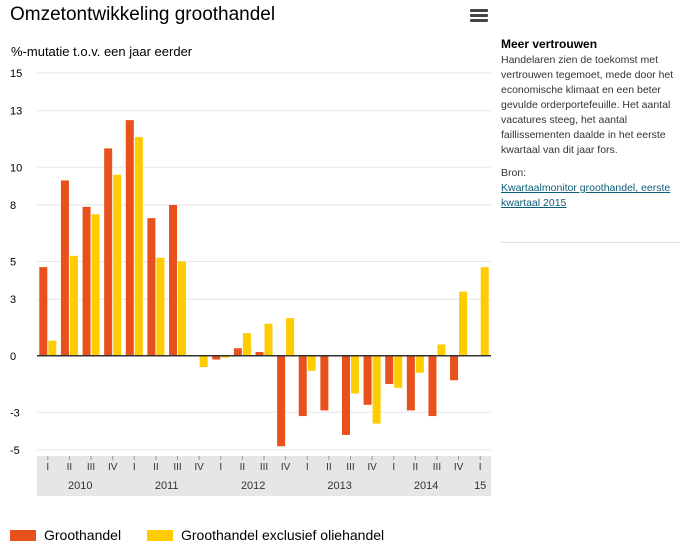  What do you see at coordinates (143, 14) in the screenshot?
I see `chart-title: Omzetontwikkeling groothandel` at bounding box center [143, 14].